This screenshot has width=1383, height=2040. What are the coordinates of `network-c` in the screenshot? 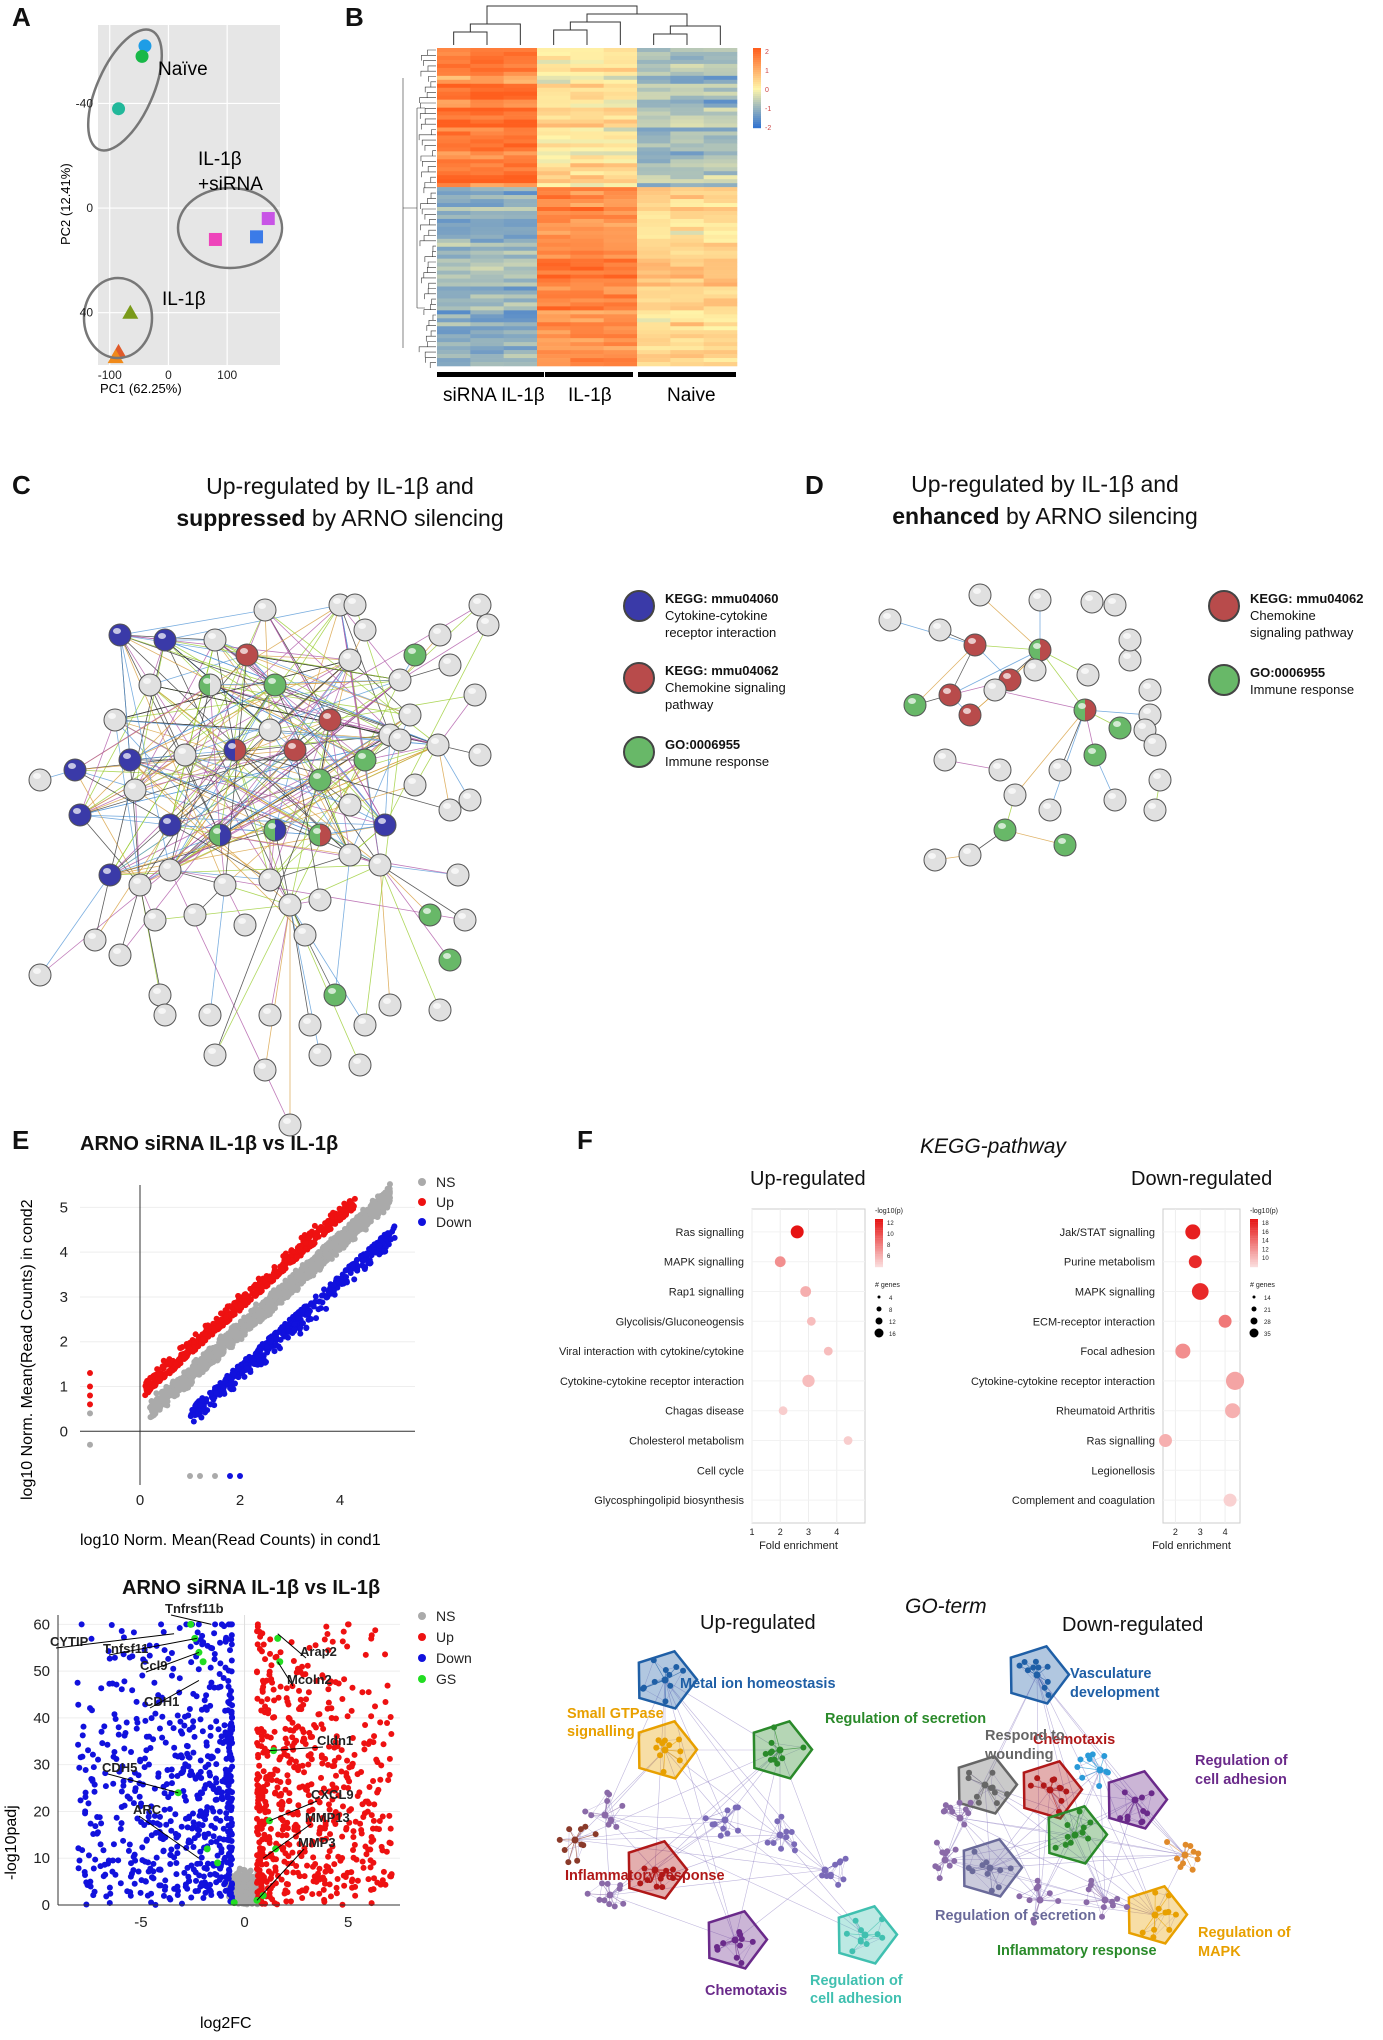 It's located at (310, 835).